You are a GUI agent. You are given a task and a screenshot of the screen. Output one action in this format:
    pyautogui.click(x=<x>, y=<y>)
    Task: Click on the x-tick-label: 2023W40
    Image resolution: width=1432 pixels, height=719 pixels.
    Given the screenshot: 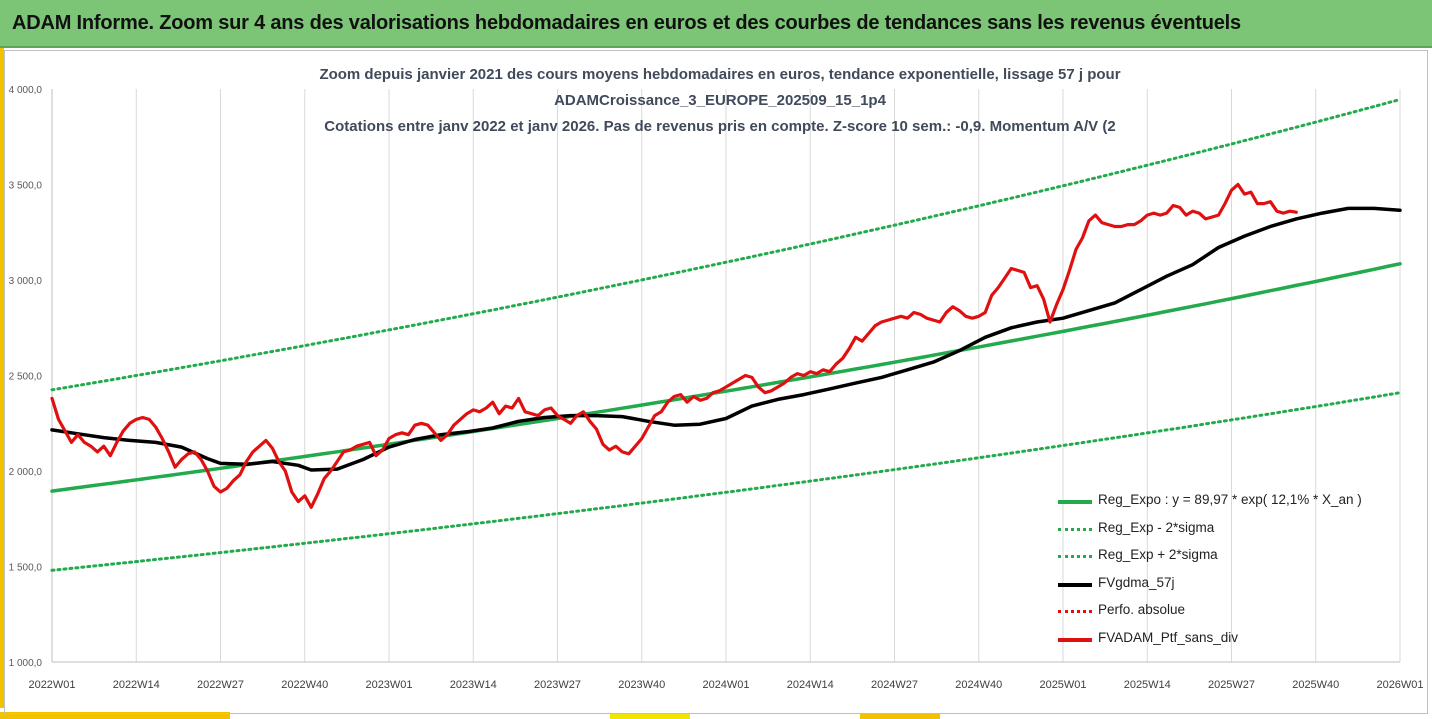 What is the action you would take?
    pyautogui.click(x=641, y=685)
    